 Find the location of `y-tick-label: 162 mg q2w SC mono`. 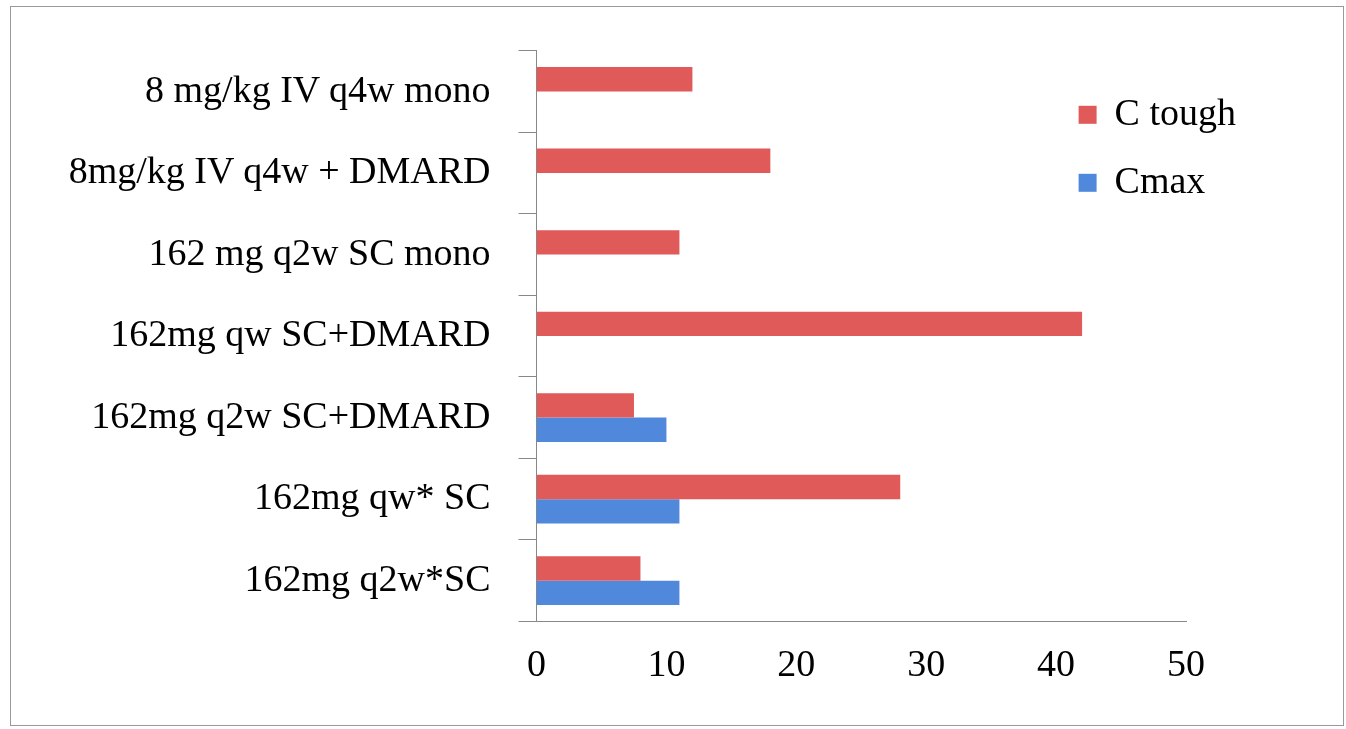

y-tick-label: 162 mg q2w SC mono is located at coordinates (319, 251).